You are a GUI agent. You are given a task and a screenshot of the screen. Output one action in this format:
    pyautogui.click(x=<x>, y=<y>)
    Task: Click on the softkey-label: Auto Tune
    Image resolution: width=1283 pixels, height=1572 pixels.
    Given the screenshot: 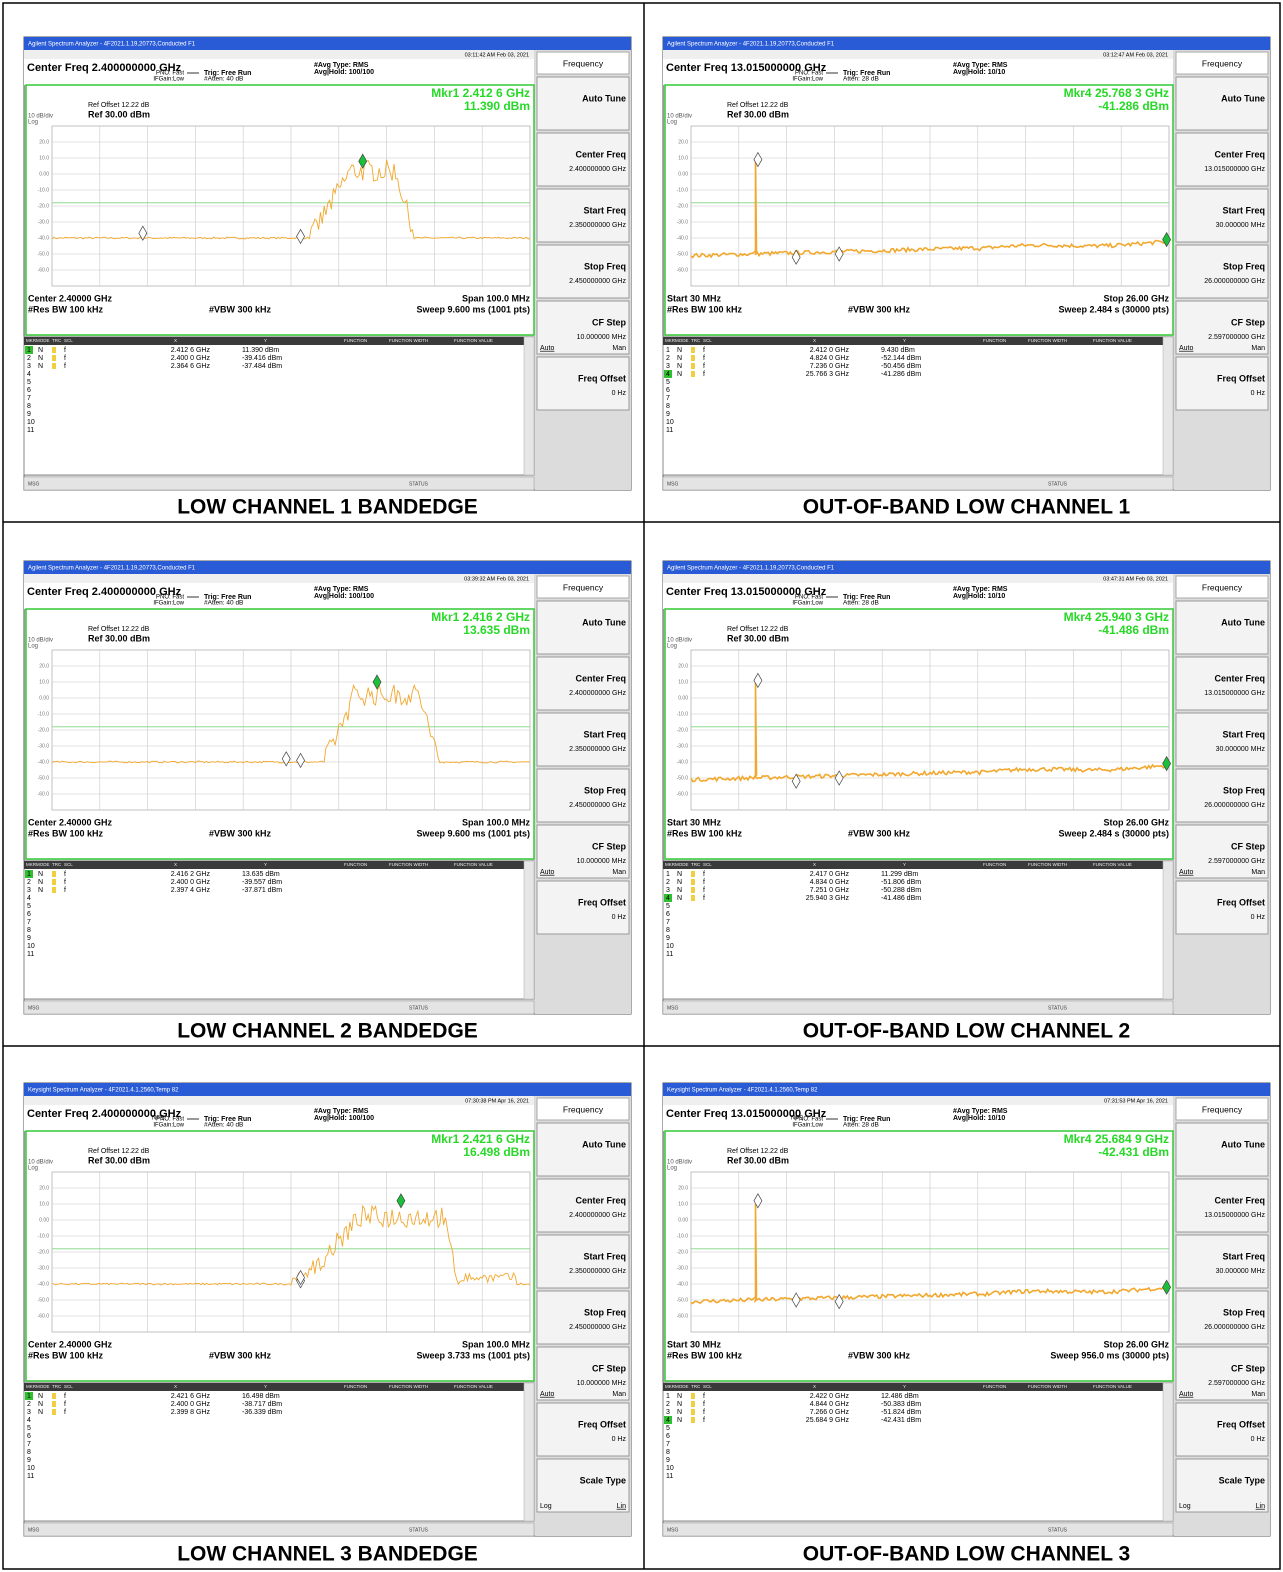 What is the action you would take?
    pyautogui.click(x=604, y=1144)
    